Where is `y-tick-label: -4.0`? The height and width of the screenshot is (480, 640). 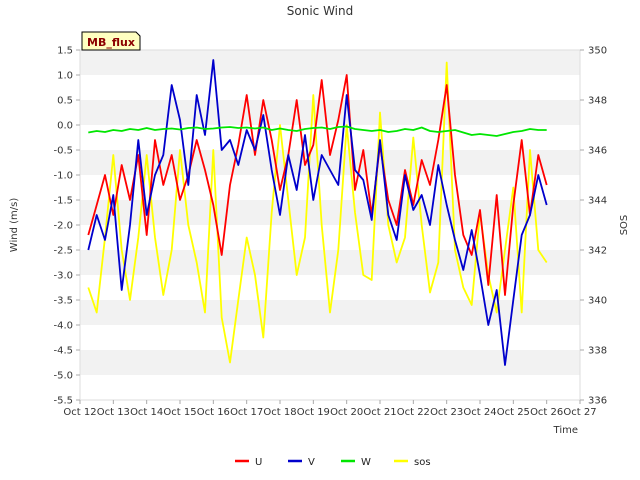 y-tick-label: -4.0 is located at coordinates (63, 326).